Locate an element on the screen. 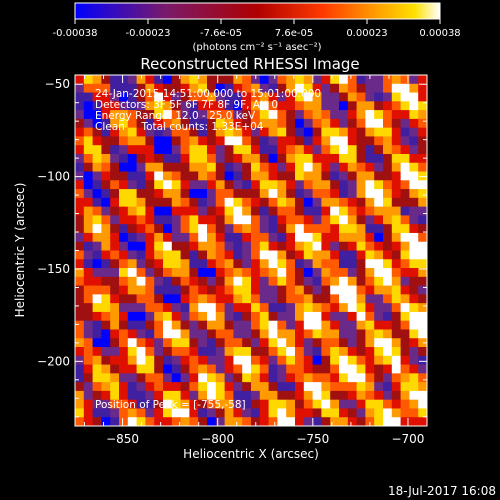 This screenshot has height=500, width=500. x-axis-label: Heliocentric X (arcsec) is located at coordinates (251, 454).